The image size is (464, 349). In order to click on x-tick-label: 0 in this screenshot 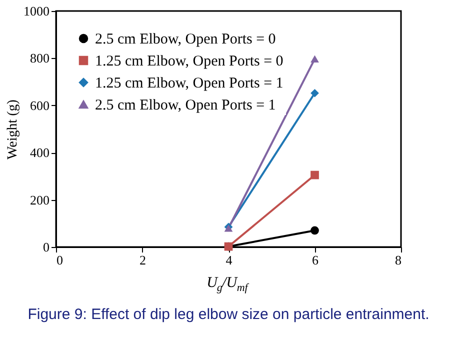, I will do `click(59, 260)`.